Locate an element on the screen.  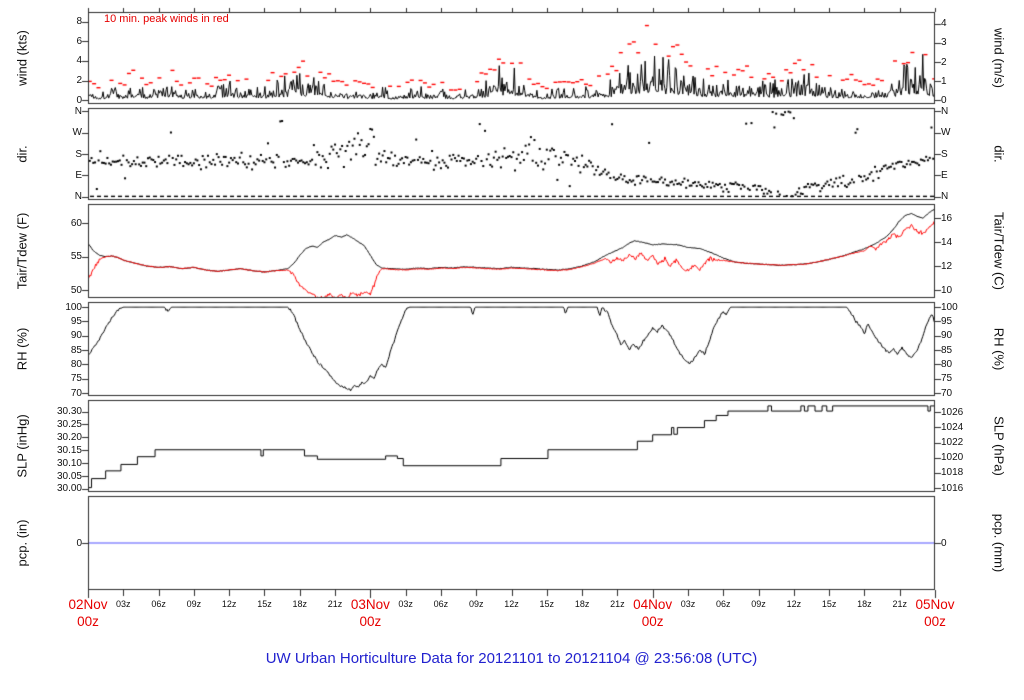
y-tick-label-right-wind: 3 is located at coordinates (944, 43).